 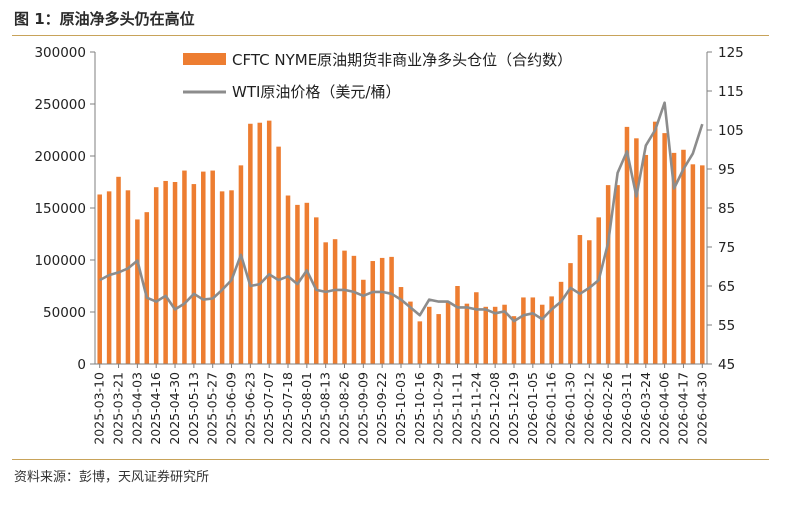 I want to click on x-tick-label: 2025-08-01, so click(x=306, y=408).